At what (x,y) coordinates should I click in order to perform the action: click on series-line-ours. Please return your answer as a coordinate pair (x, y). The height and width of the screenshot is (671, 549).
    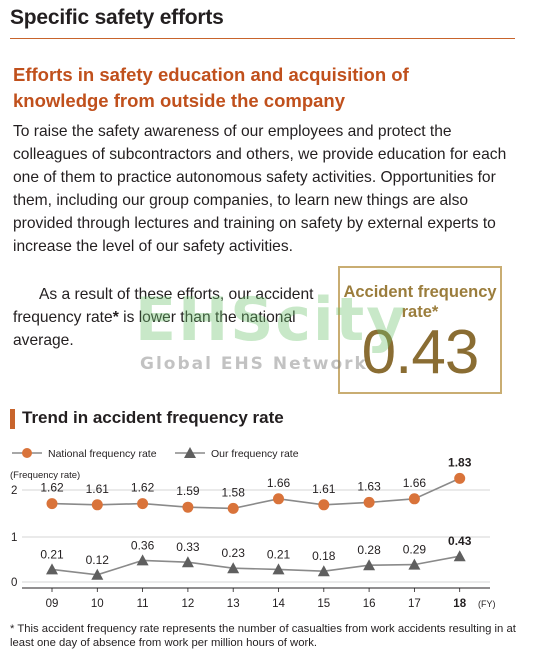
    Looking at the image, I should click on (255, 565).